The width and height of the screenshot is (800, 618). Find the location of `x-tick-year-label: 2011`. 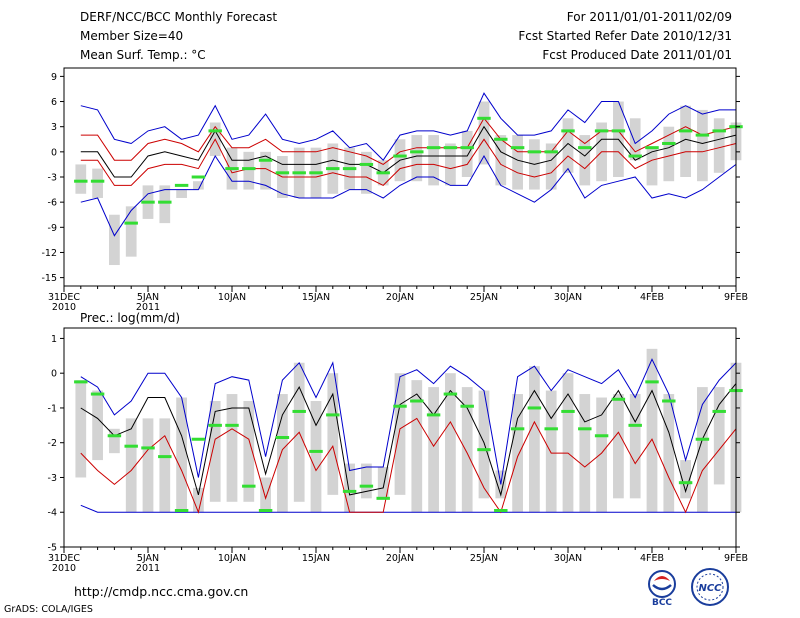

x-tick-year-label: 2011 is located at coordinates (148, 568).